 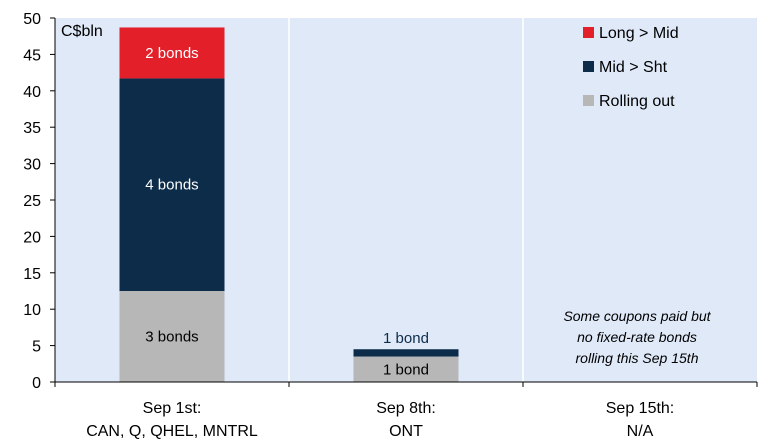 What do you see at coordinates (639, 33) in the screenshot?
I see `legend-label: Long > Mid` at bounding box center [639, 33].